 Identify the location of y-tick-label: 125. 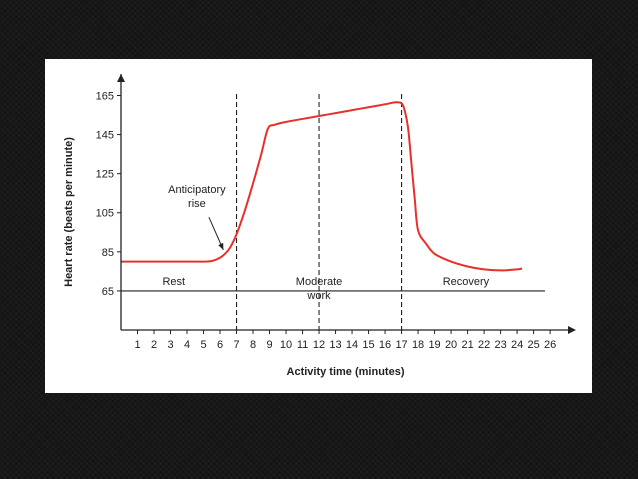
(105, 175).